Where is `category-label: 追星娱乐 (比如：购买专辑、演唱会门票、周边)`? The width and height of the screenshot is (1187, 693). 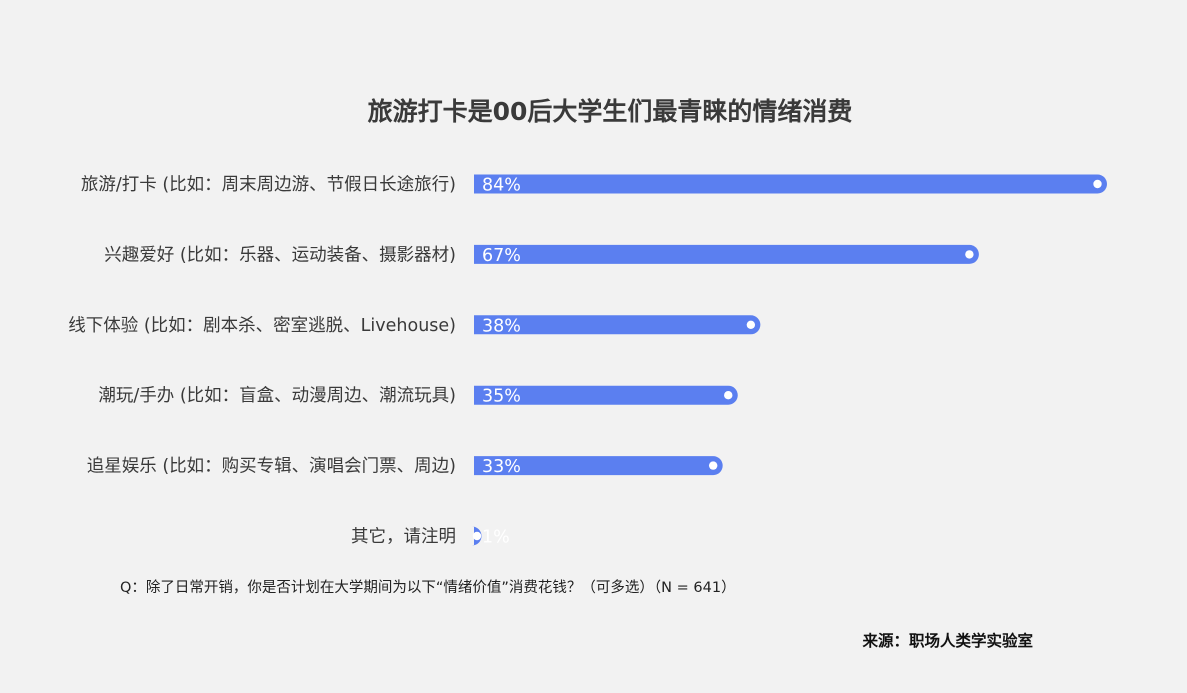 category-label: 追星娱乐 (比如：购买专辑、演唱会门票、周边) is located at coordinates (271, 467).